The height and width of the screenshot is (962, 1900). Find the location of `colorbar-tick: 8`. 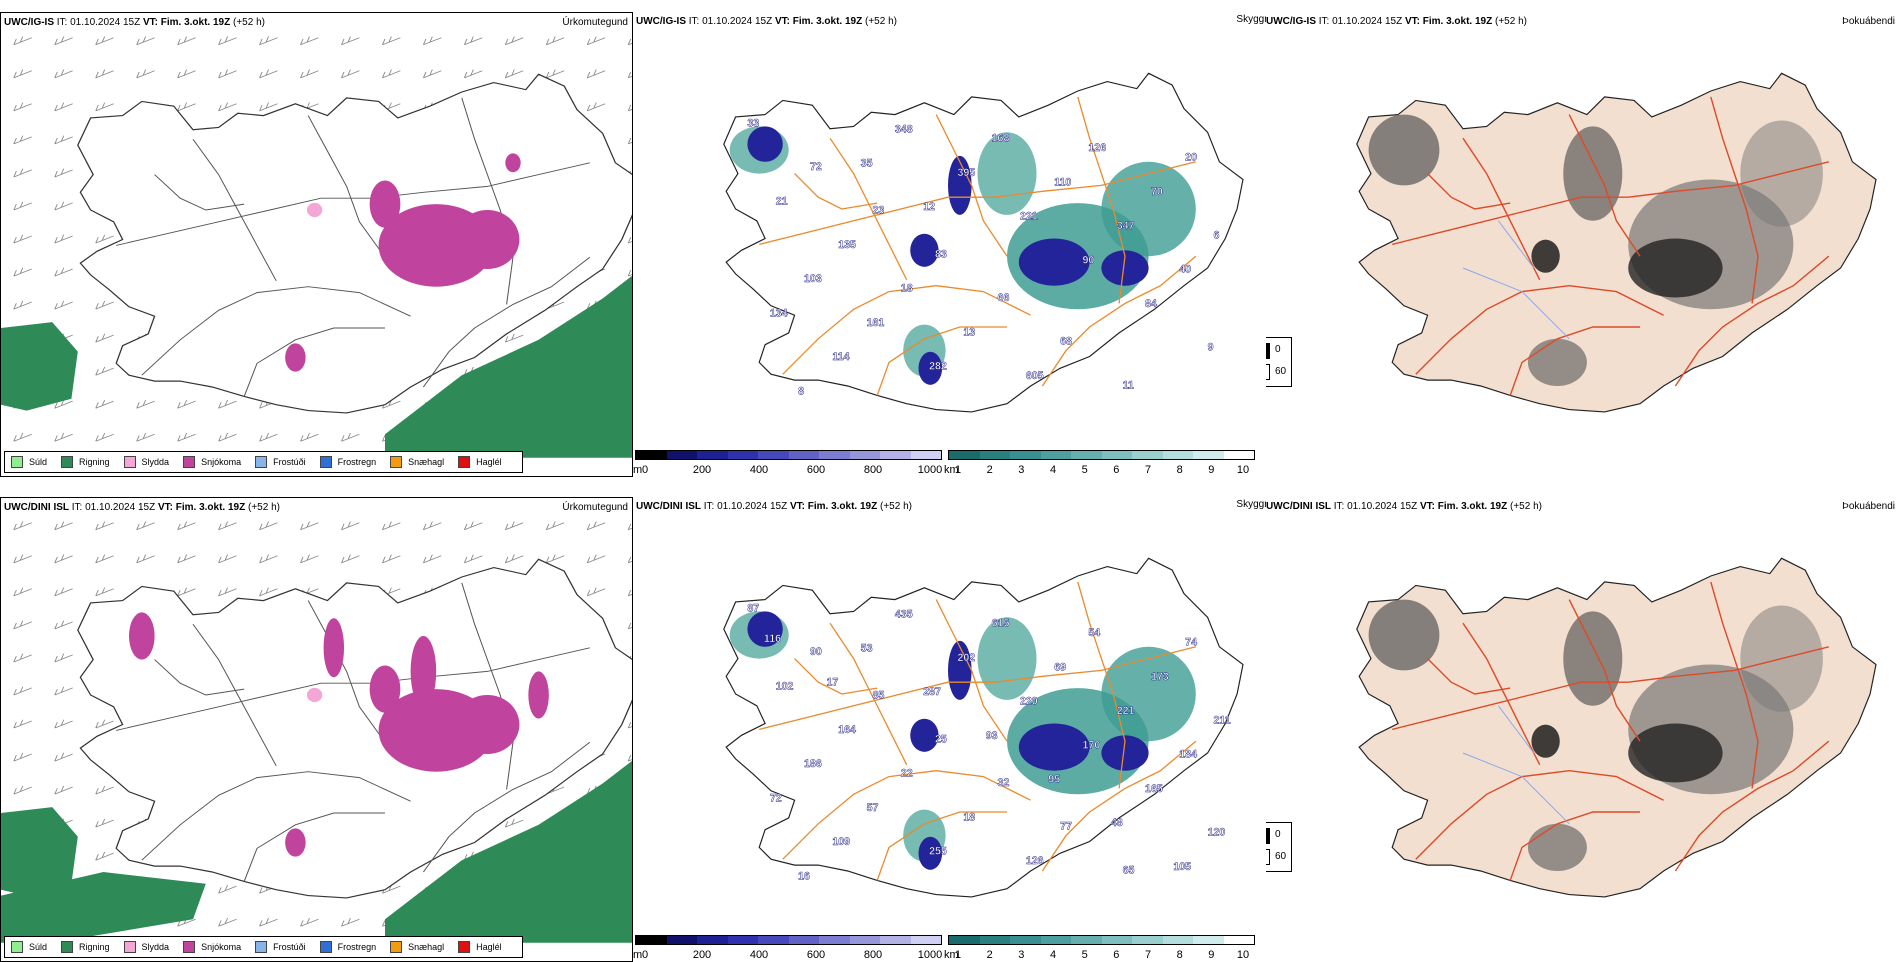

colorbar-tick: 8 is located at coordinates (1179, 955).